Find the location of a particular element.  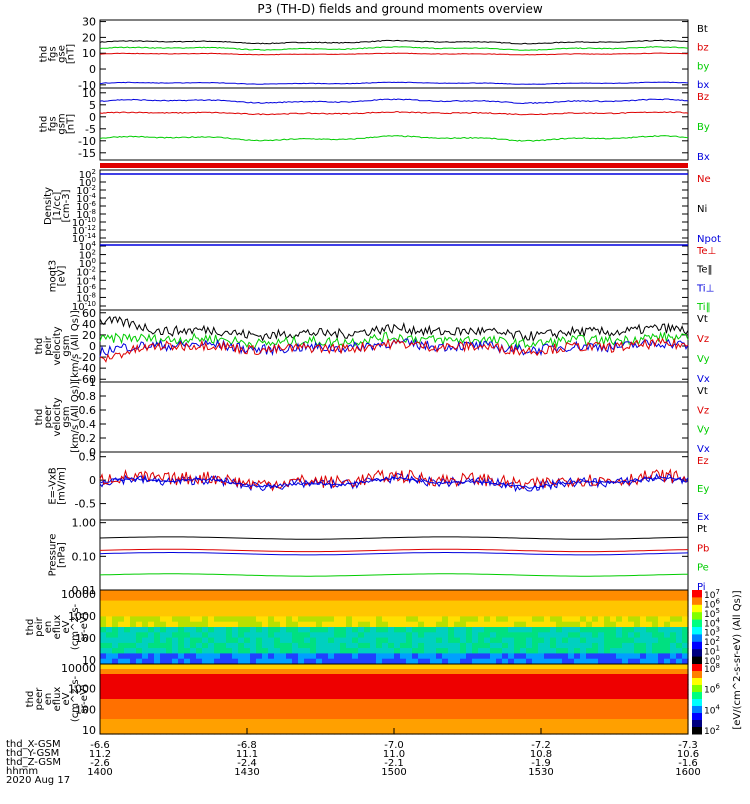

ylabel-ion-velocity: gsm is located at coordinates (66, 345).